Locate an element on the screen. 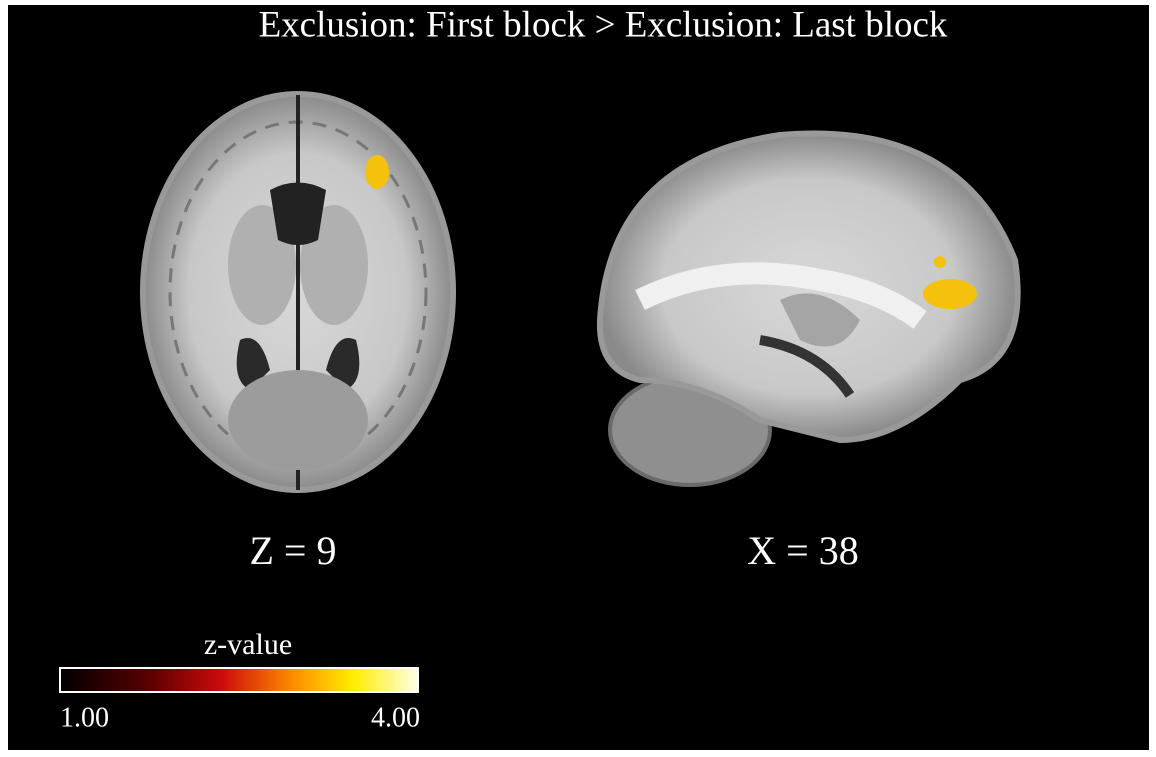 This screenshot has height=757, width=1156. slice-label: Z = 9 is located at coordinates (293, 550).